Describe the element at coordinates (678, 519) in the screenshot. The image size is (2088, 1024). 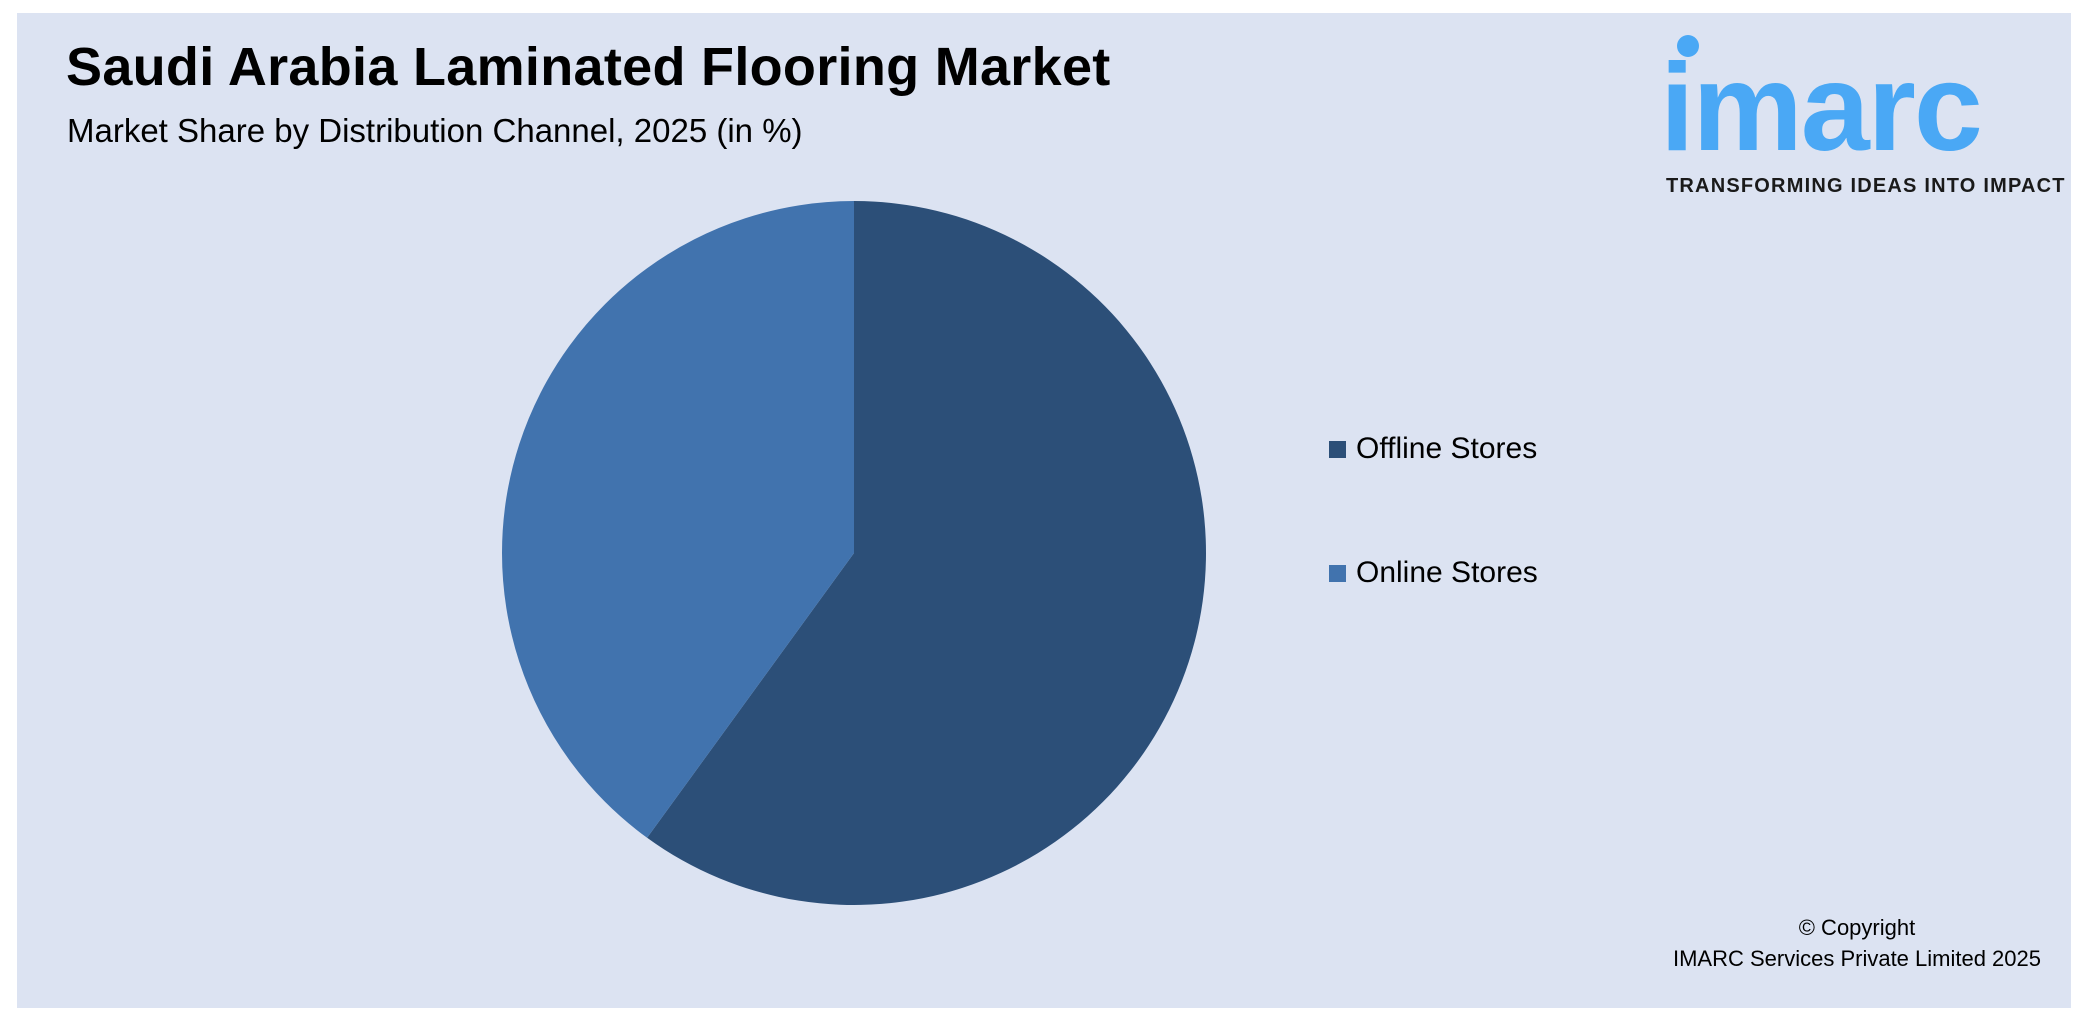
I see `pie-slice-online-stores` at that location.